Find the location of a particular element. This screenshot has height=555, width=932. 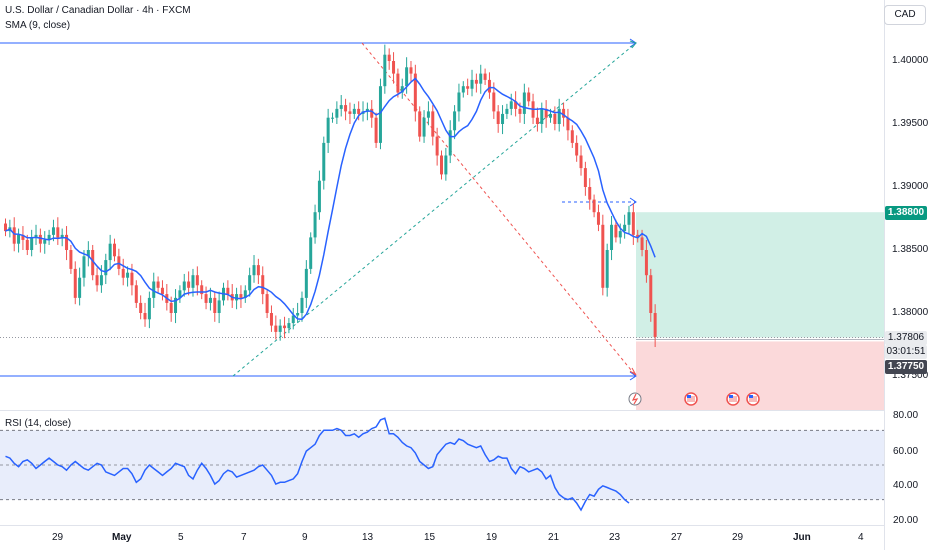

rsi-tick: 20.00 is located at coordinates (906, 520).